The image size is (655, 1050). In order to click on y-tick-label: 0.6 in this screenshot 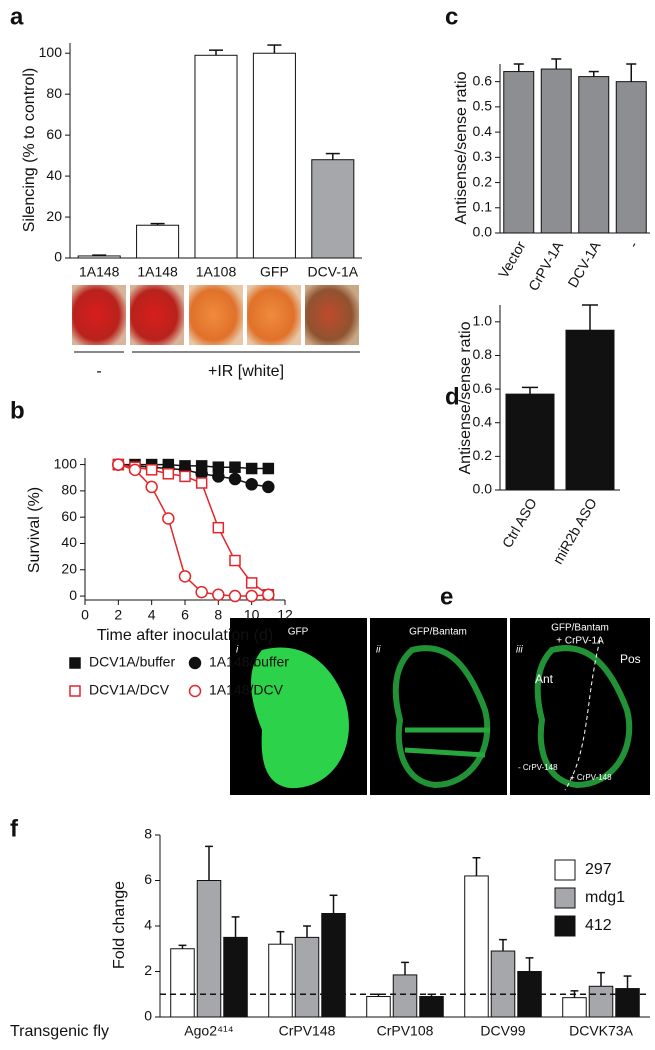, I will do `click(483, 388)`.